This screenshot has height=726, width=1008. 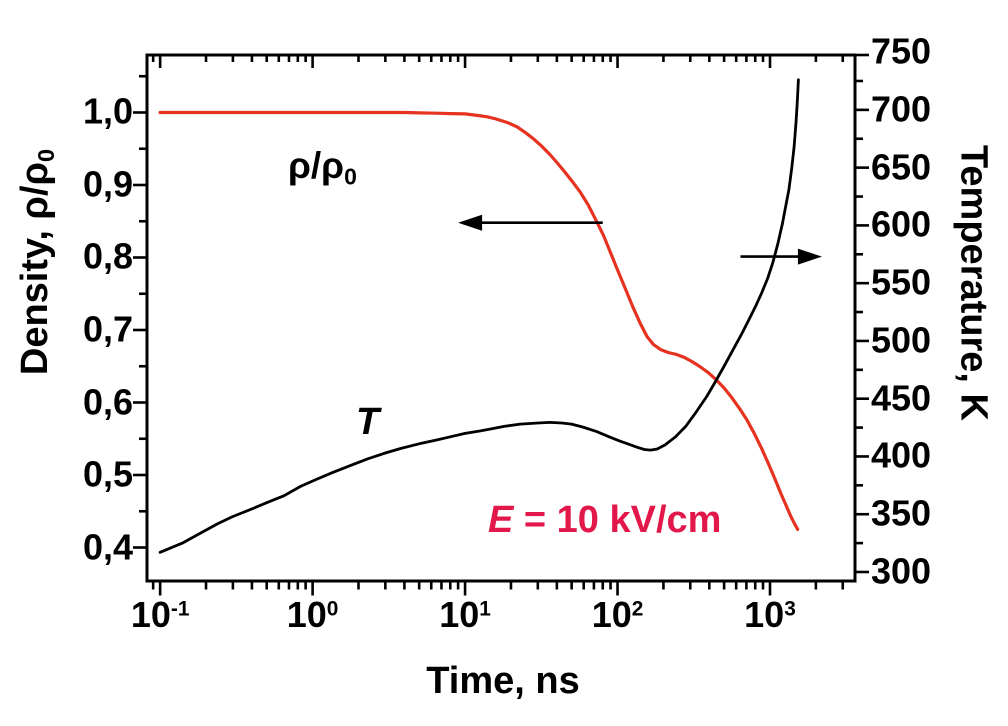 What do you see at coordinates (45, 155) in the screenshot?
I see `y-left-title-subscript: 0` at bounding box center [45, 155].